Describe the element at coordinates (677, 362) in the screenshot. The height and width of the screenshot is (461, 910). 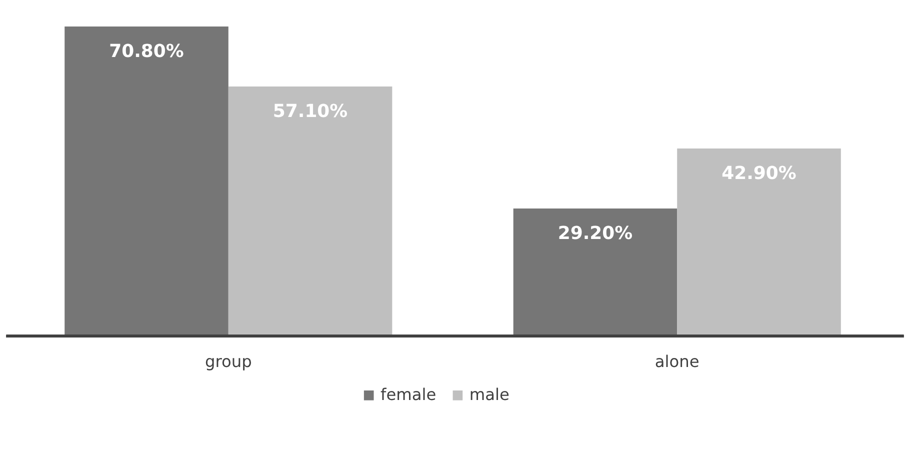
I see `x-tick-label: alone` at that location.